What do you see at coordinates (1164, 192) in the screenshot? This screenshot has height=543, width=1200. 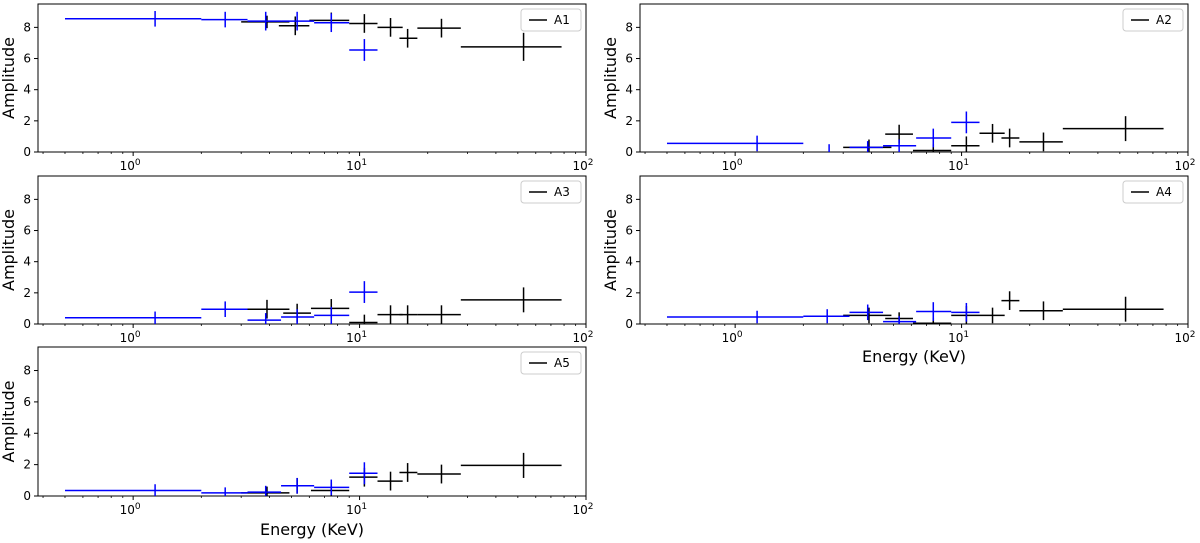 I see `legend-label: A4` at bounding box center [1164, 192].